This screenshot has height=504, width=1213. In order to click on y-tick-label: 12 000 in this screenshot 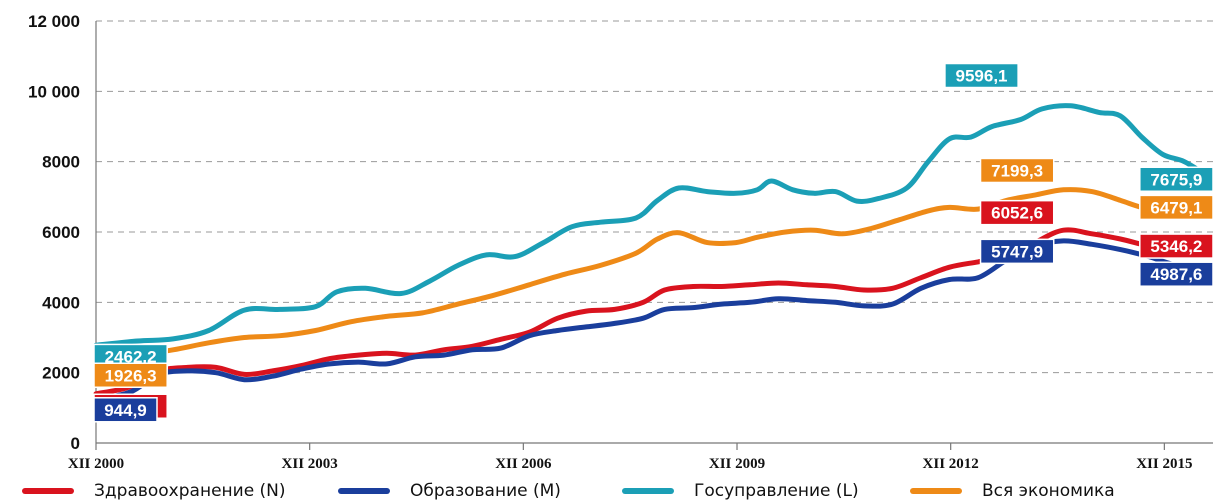, I will do `click(54, 21)`.